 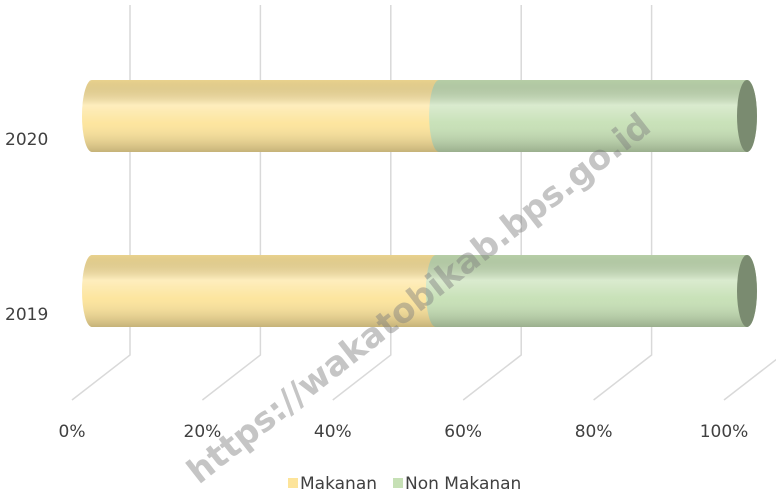 What do you see at coordinates (463, 432) in the screenshot?
I see `x-tick-label: 60%` at bounding box center [463, 432].